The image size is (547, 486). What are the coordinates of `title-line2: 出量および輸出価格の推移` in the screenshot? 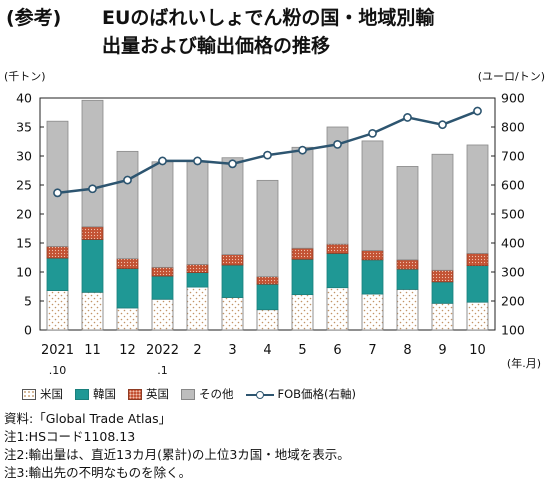 It's located at (216, 46).